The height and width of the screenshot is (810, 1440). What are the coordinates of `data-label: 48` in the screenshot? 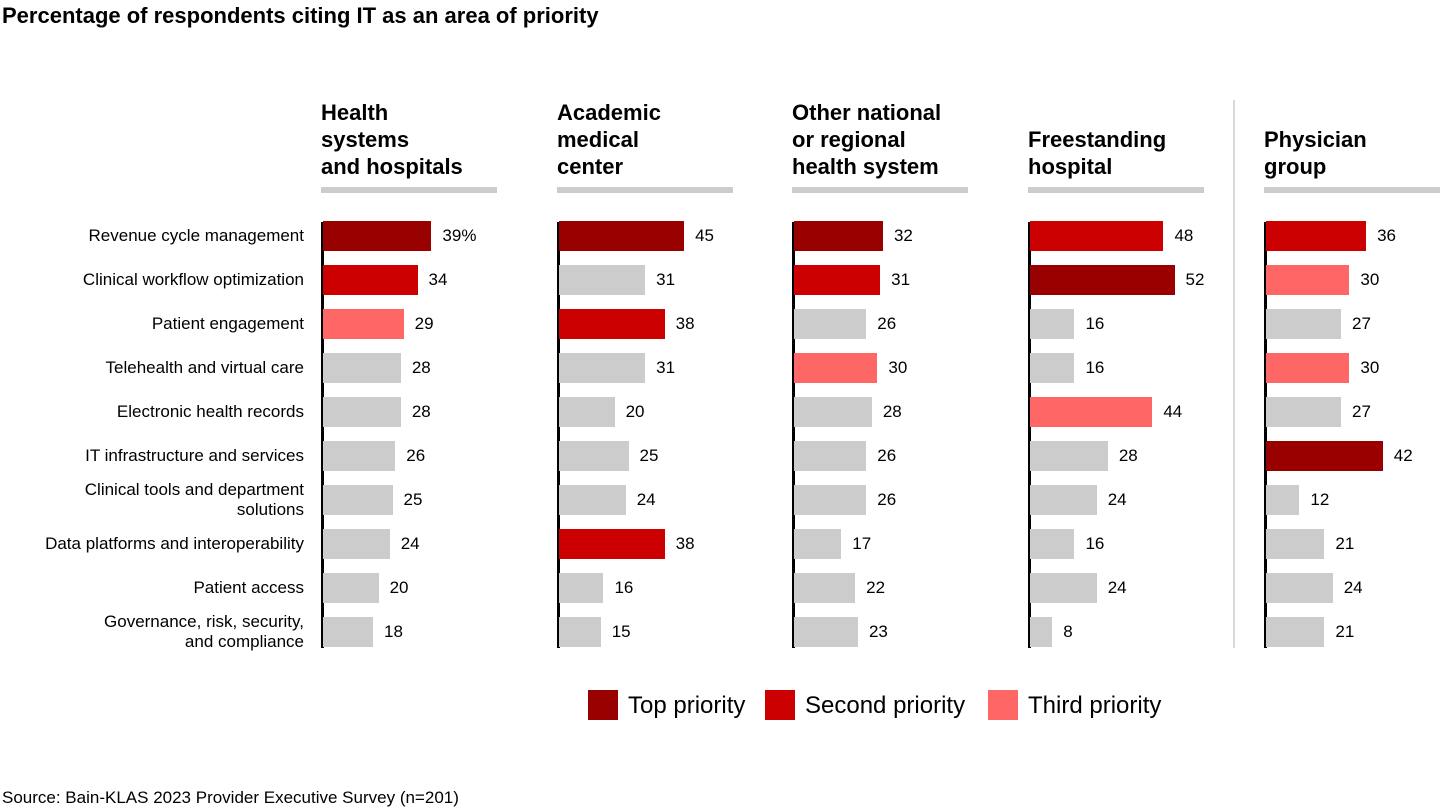 It's located at (1184, 235).